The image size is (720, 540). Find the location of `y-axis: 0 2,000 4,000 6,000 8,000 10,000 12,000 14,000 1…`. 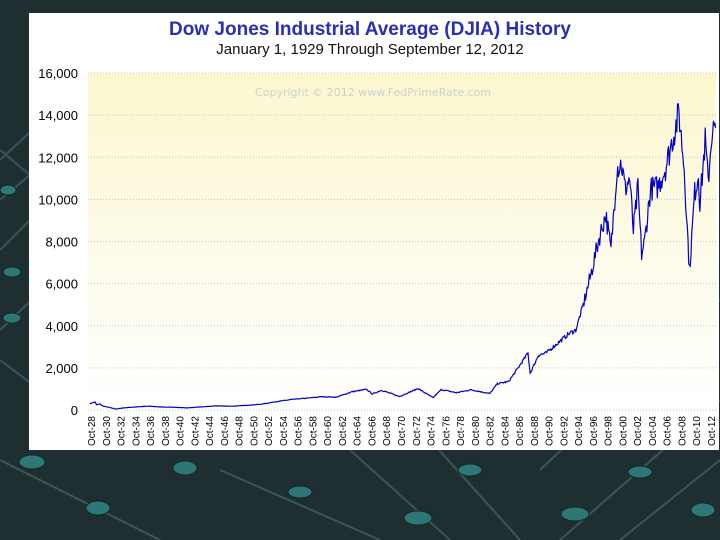

y-axis: 0 2,000 4,000 6,000 8,000 10,000 12,000 14,000 1… is located at coordinates (58, 242).